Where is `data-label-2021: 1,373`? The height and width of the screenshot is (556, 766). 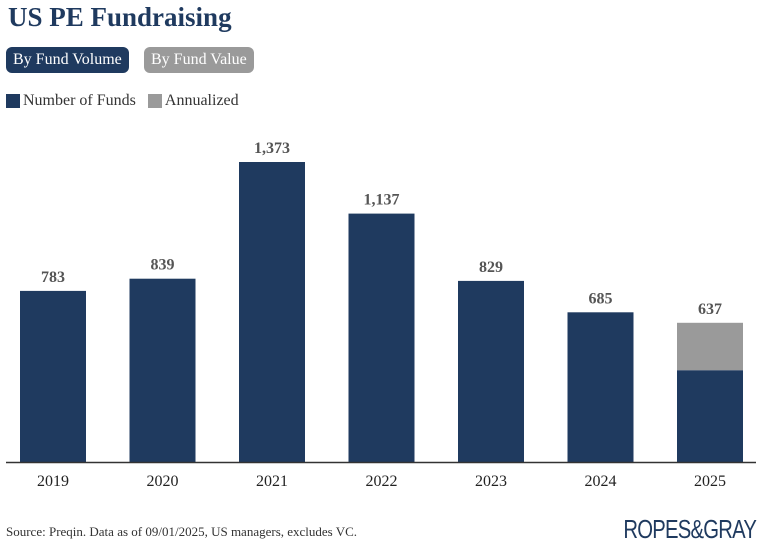
data-label-2021: 1,373 is located at coordinates (272, 148).